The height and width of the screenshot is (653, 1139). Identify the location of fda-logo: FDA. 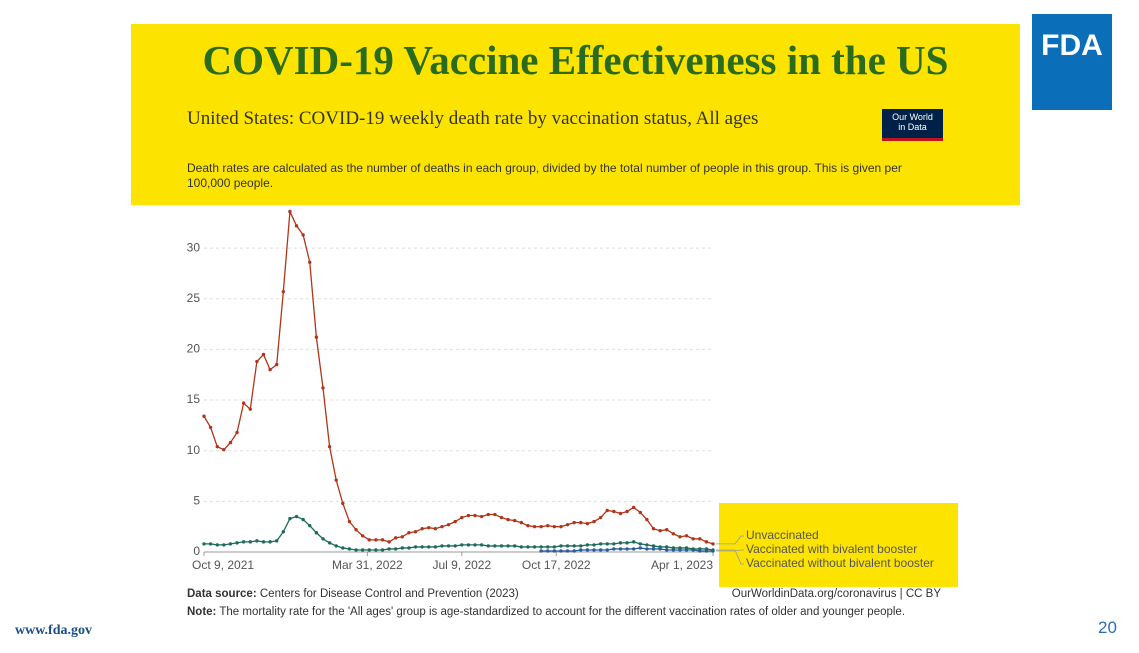
(1072, 62).